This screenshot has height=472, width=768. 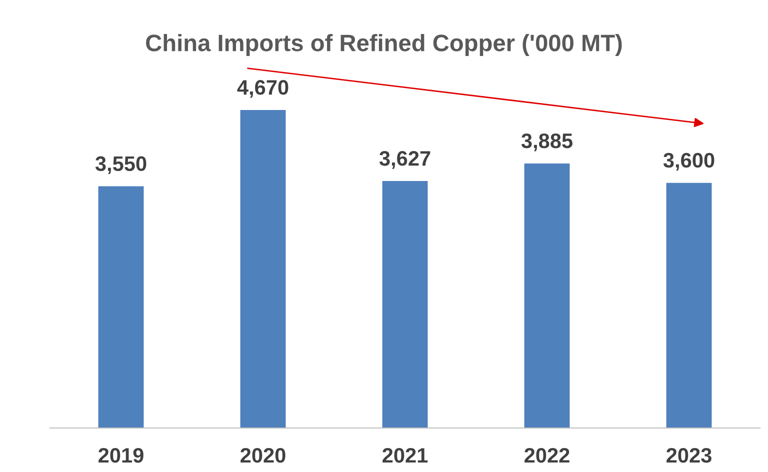 What do you see at coordinates (120, 165) in the screenshot?
I see `data-label: 3,550` at bounding box center [120, 165].